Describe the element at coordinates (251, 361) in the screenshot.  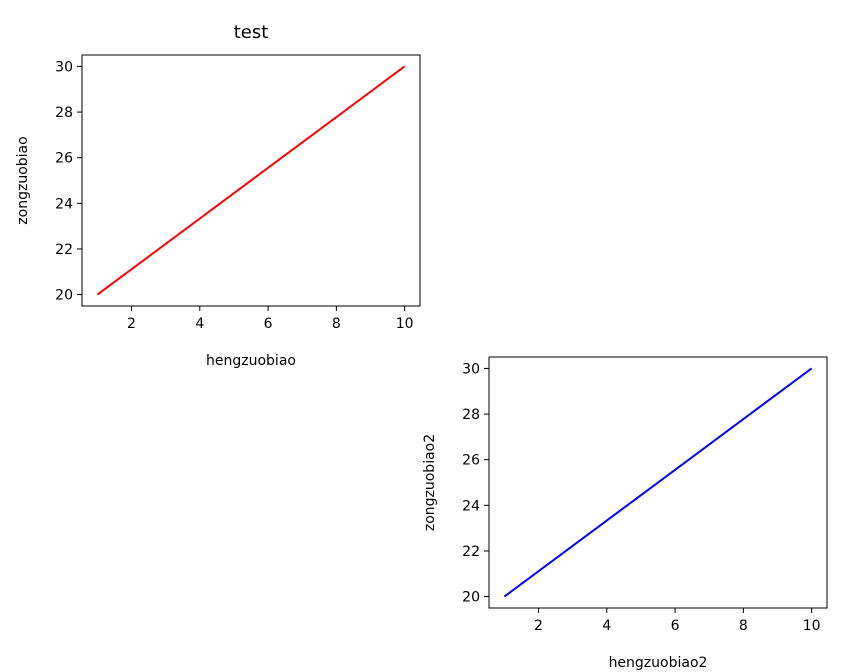
I see `x-axis-label: hengzuobiao` at that location.